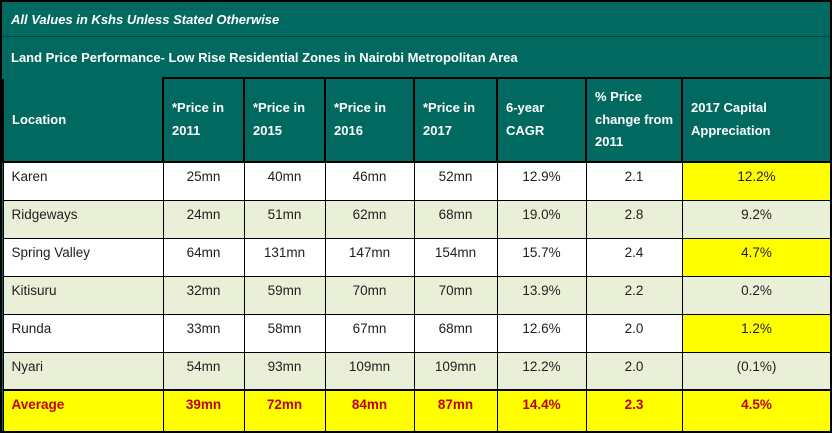 The image size is (832, 433). I want to click on average-capital-appreciation: 4.5%, so click(755, 410).